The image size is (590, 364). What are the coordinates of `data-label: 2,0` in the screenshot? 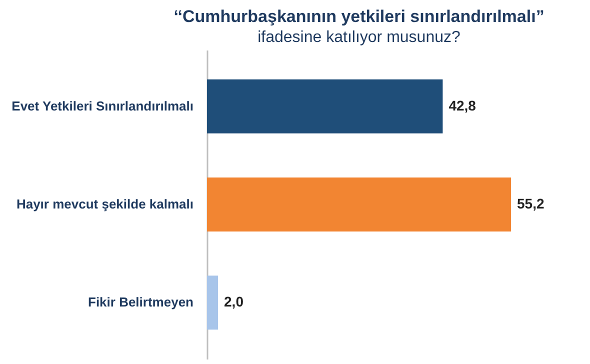 It's located at (234, 302).